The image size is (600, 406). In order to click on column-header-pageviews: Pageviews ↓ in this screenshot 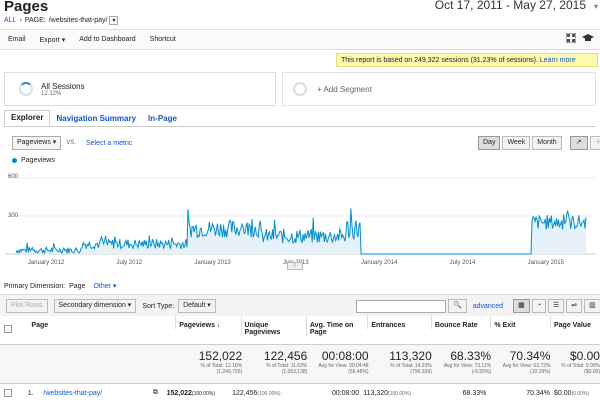, I will do `click(207, 322)`.